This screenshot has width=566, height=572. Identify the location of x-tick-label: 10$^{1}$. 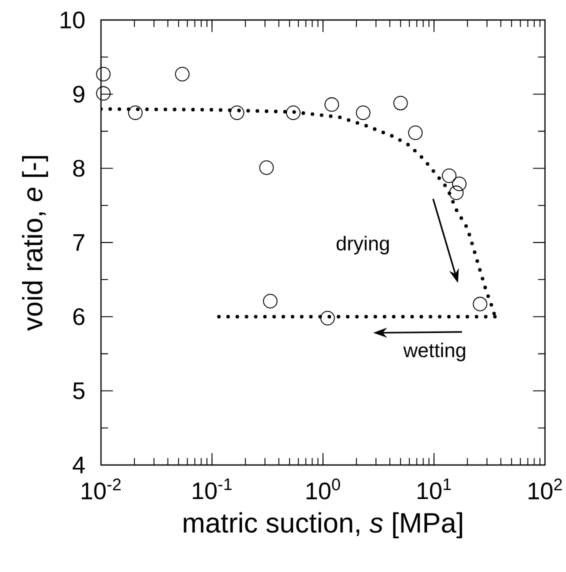
(434, 489).